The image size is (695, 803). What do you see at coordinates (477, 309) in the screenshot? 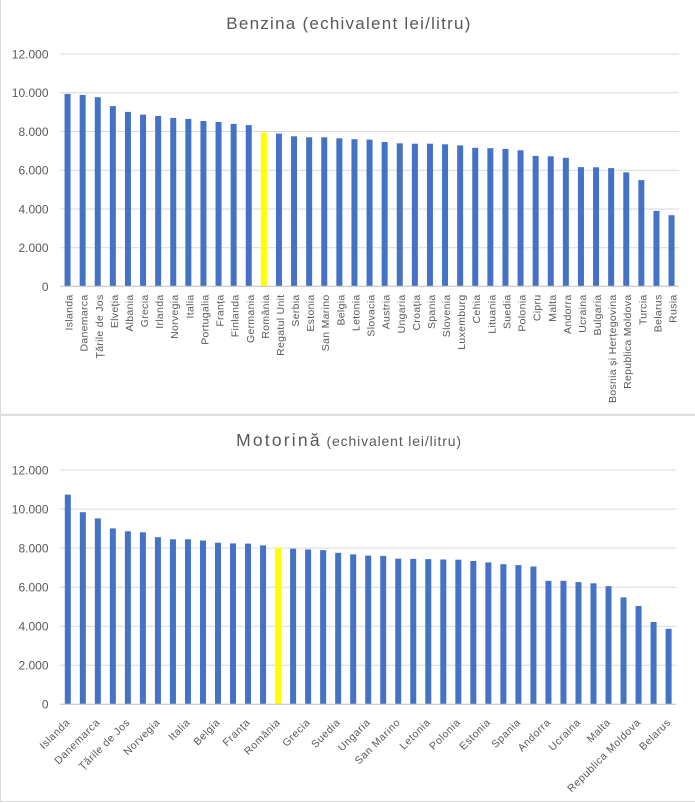
I see `svg-text: Cehia` at bounding box center [477, 309].